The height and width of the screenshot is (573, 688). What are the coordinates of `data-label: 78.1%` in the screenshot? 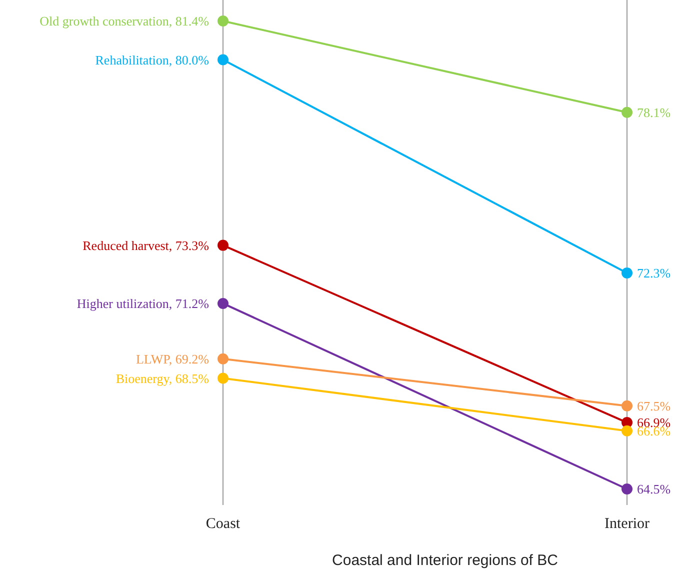 It's located at (654, 112).